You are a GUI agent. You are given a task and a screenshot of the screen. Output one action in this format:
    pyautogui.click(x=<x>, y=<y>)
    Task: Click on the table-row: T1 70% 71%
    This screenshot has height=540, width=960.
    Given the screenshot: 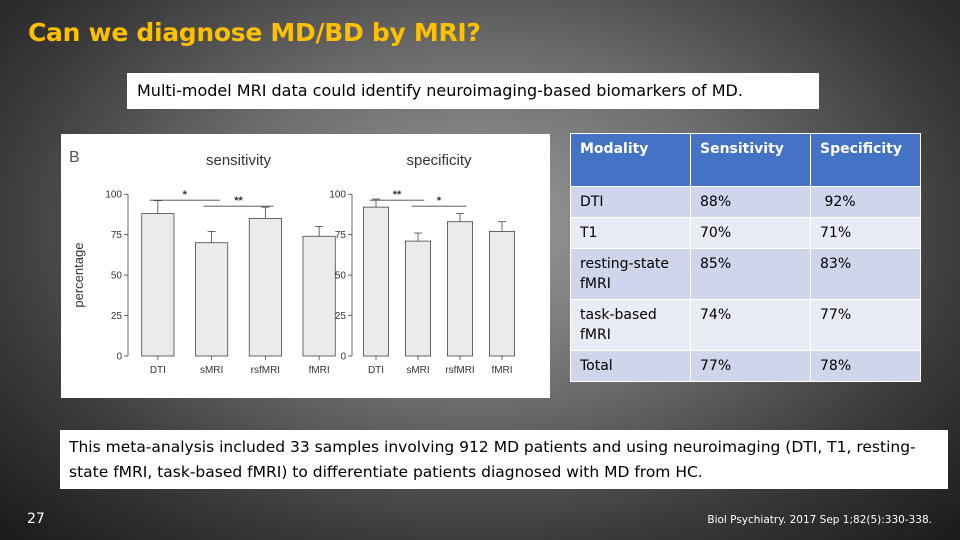 What is the action you would take?
    pyautogui.click(x=745, y=233)
    